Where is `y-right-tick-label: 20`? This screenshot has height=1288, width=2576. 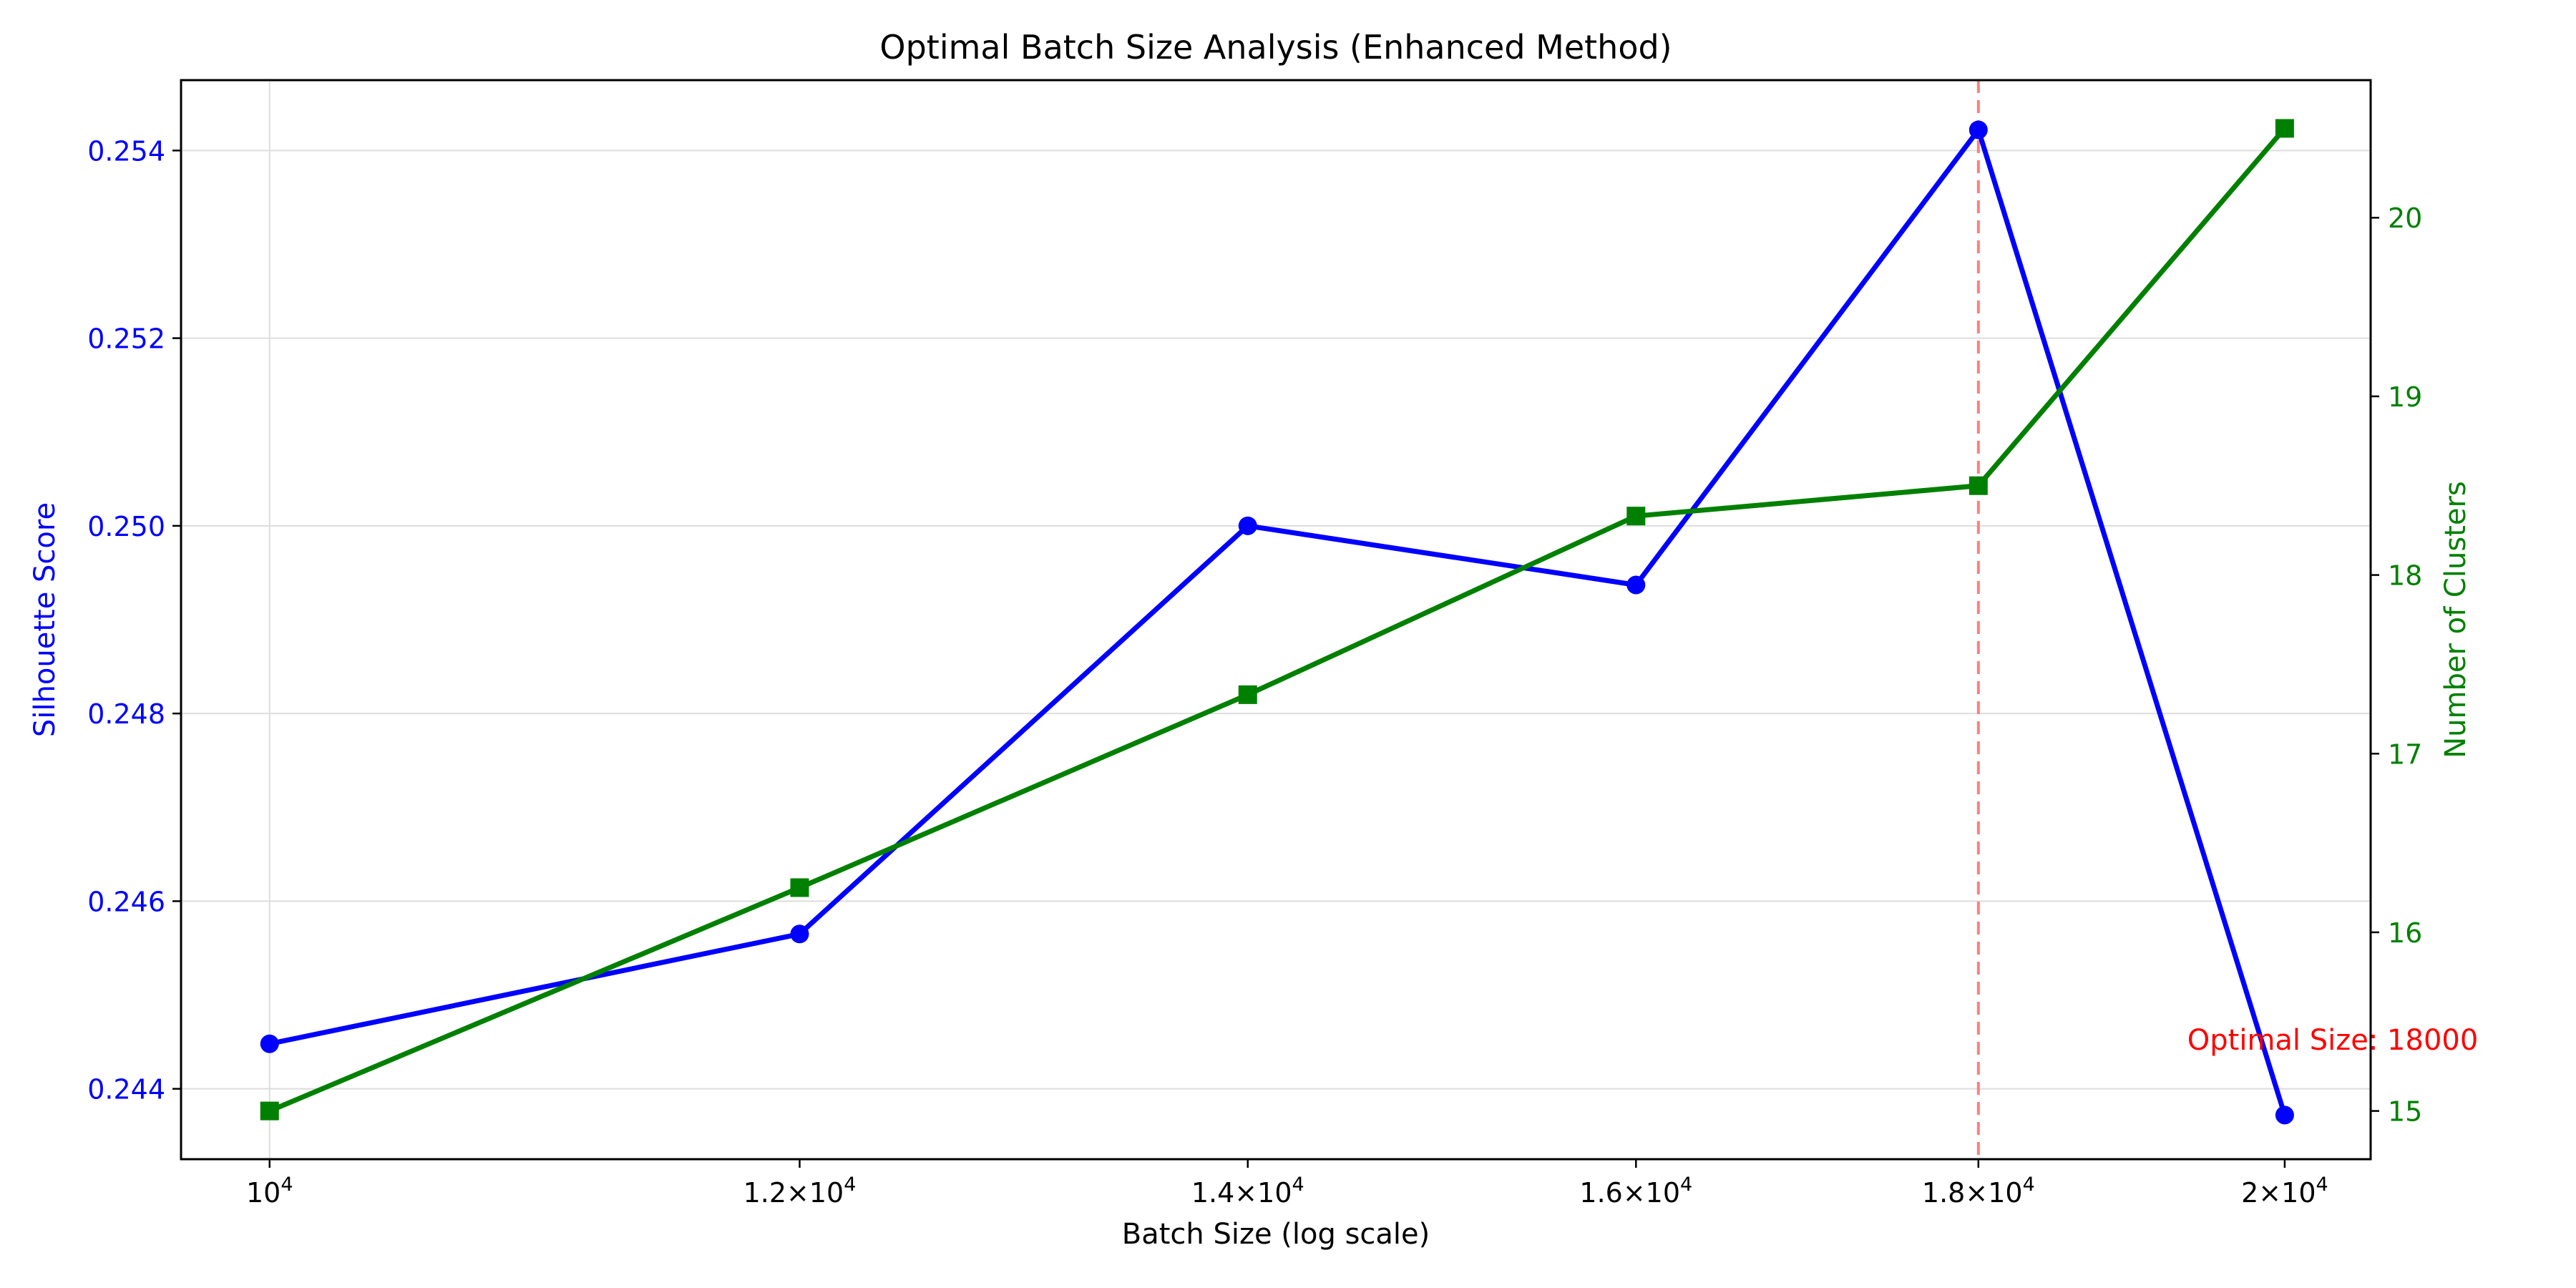 y-right-tick-label: 20 is located at coordinates (2405, 218).